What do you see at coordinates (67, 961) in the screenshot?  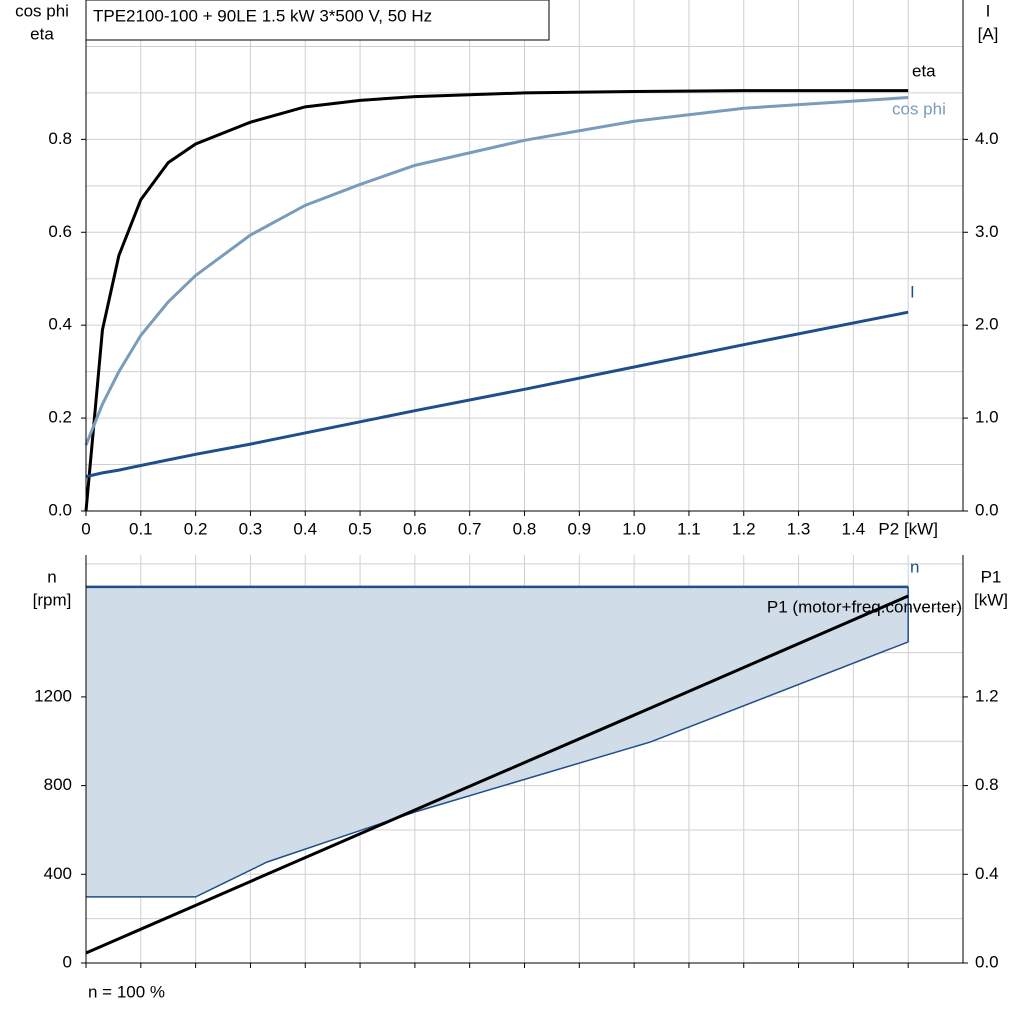 I see `y-tick-label: 0` at bounding box center [67, 961].